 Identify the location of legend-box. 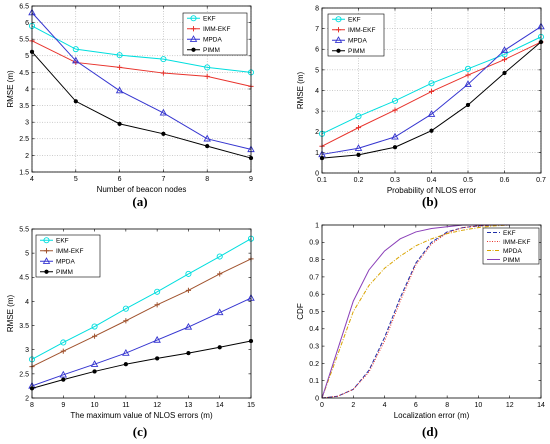
(511, 246).